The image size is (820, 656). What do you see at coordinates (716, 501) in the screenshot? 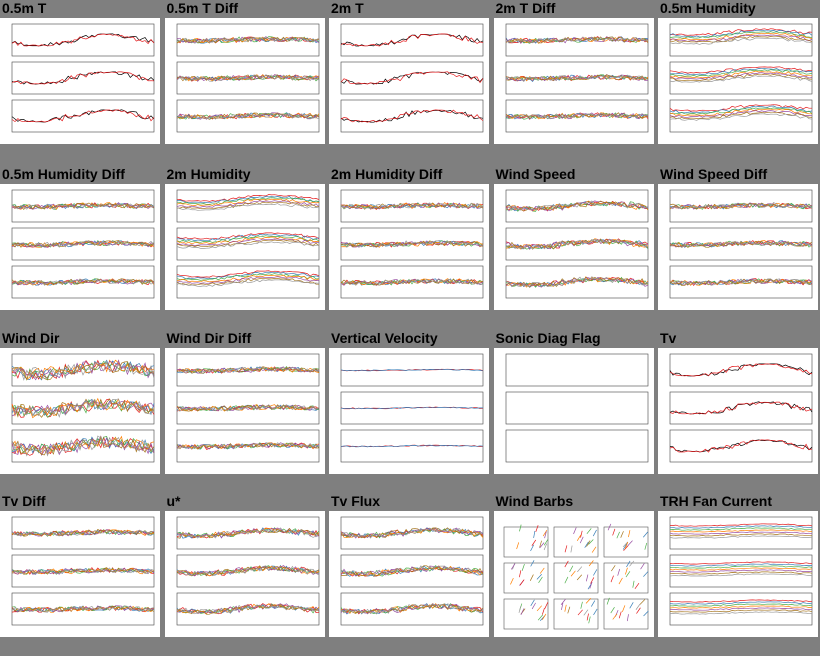
I see `plot-title: TRH Fan Current` at bounding box center [716, 501].